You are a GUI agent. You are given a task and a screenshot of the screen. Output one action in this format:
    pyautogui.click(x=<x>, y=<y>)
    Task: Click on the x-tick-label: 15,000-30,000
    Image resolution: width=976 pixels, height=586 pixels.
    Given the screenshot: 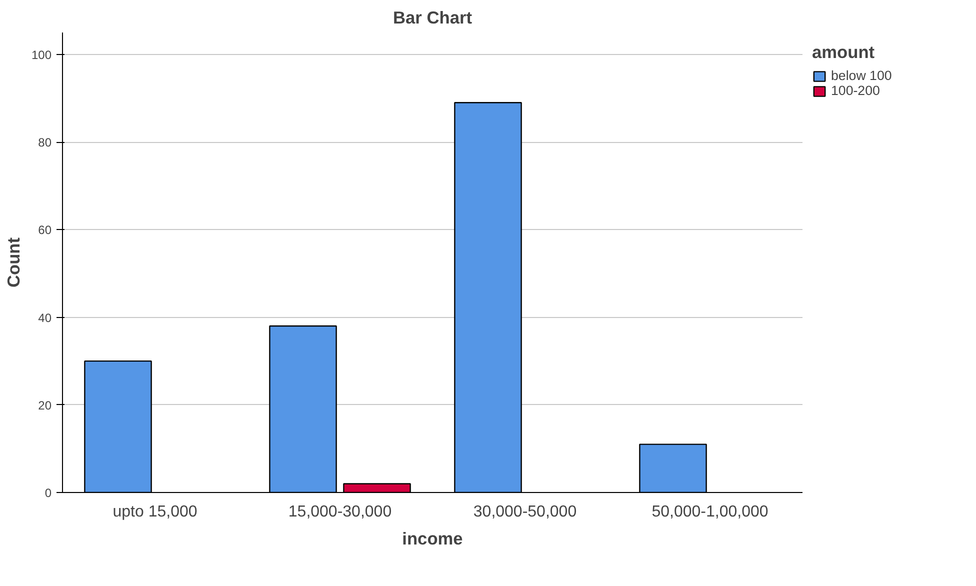 What is the action you would take?
    pyautogui.click(x=340, y=512)
    